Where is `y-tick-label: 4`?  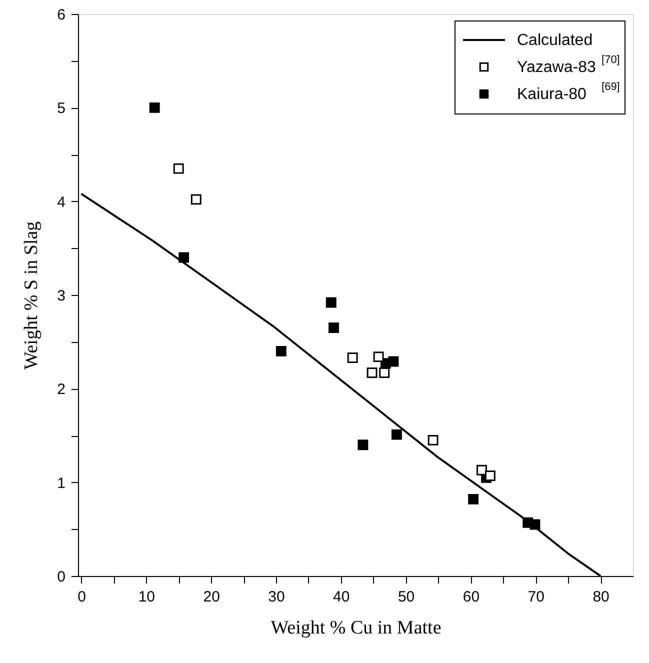 y-tick-label: 4 is located at coordinates (61, 202).